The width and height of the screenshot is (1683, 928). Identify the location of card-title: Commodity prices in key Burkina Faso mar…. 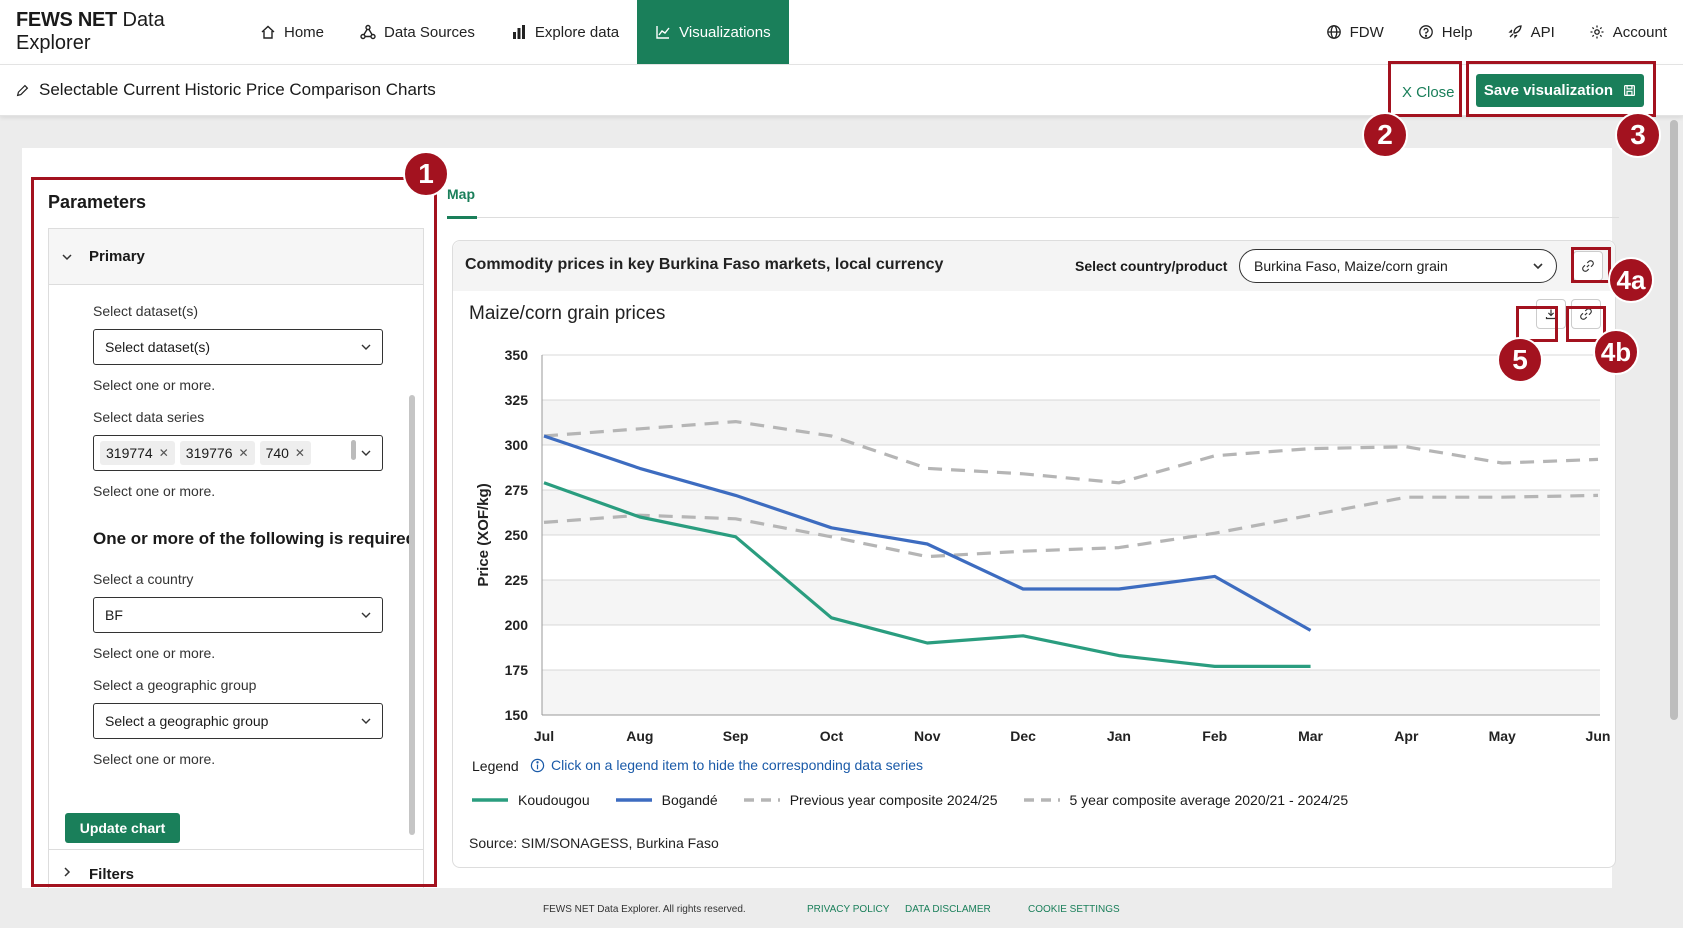
(704, 264).